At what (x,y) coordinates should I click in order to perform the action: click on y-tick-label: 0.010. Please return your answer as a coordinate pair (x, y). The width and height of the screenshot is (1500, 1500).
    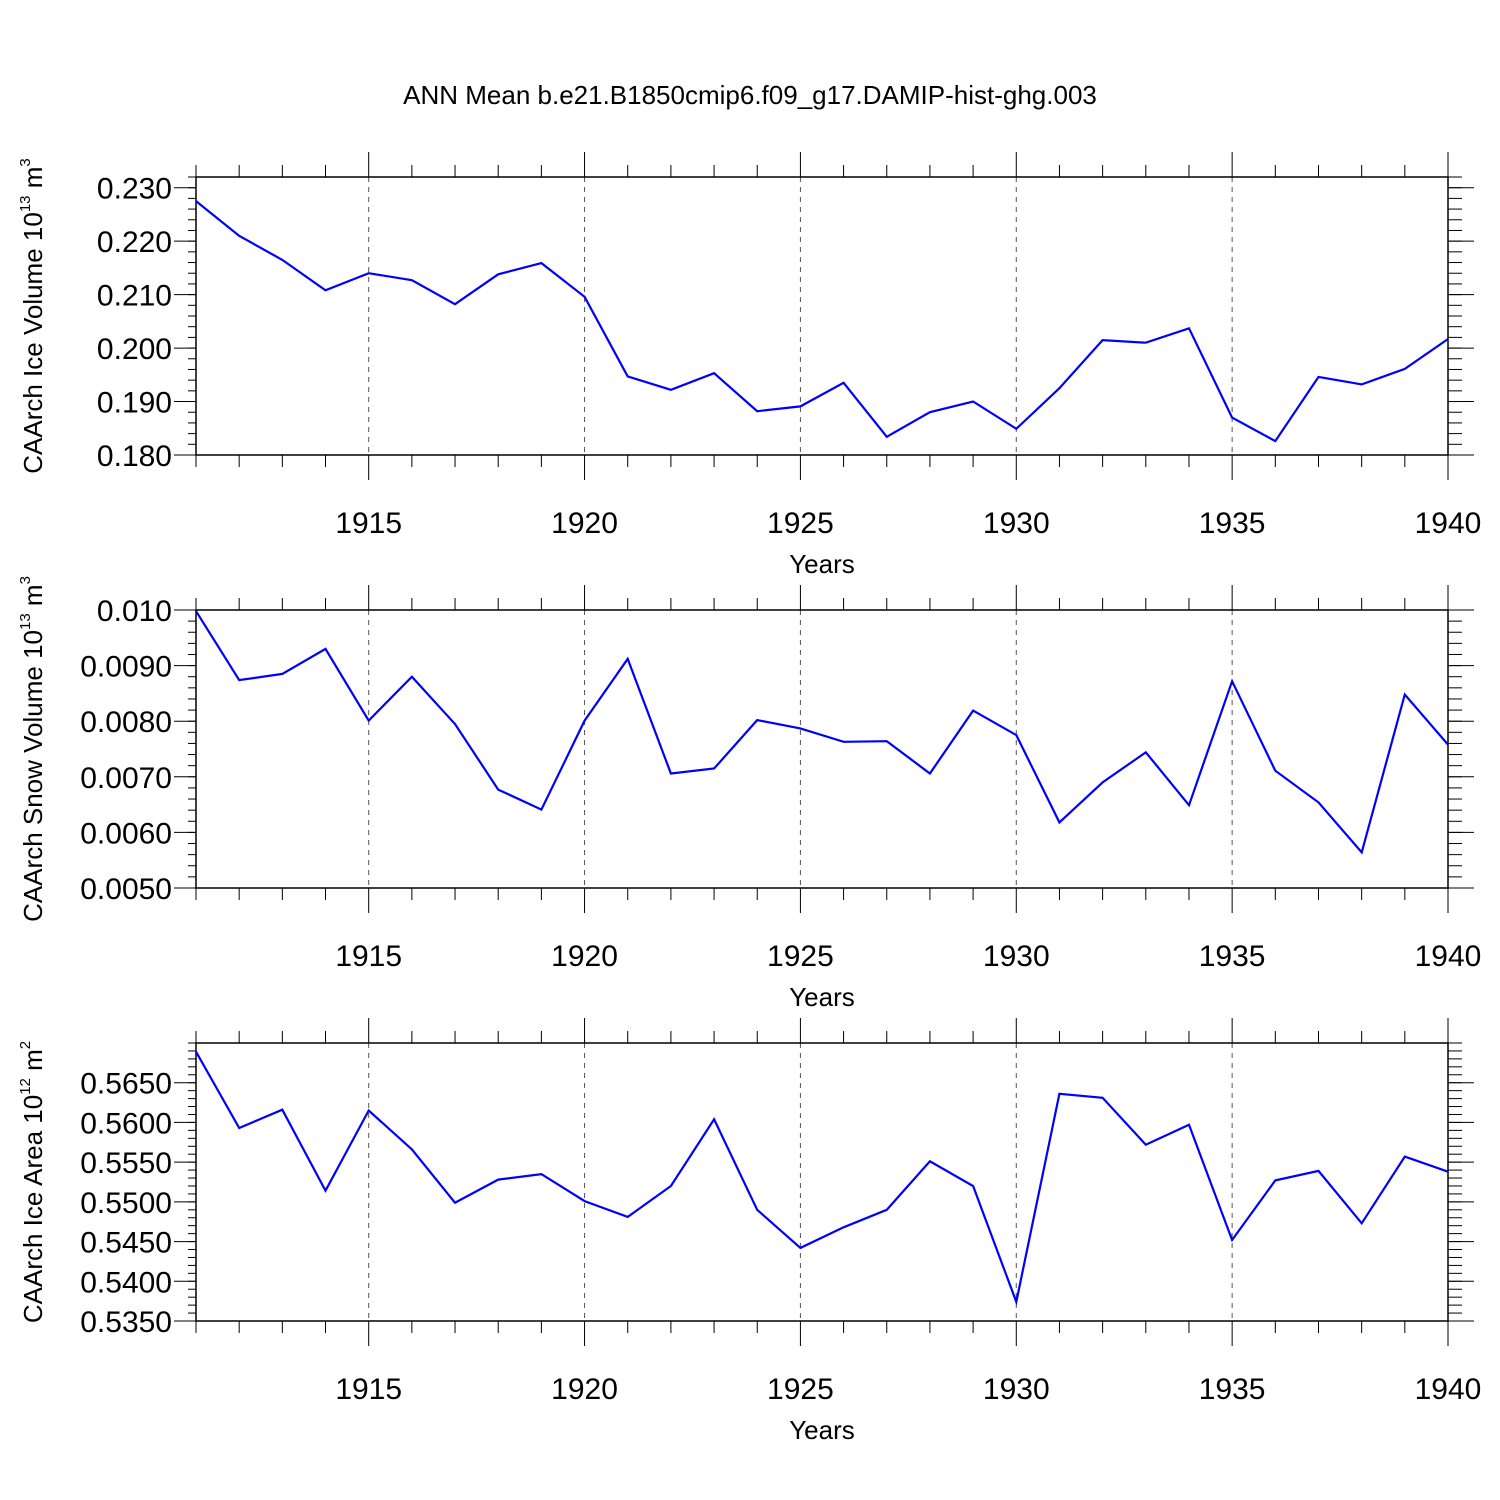
    Looking at the image, I should click on (134, 611).